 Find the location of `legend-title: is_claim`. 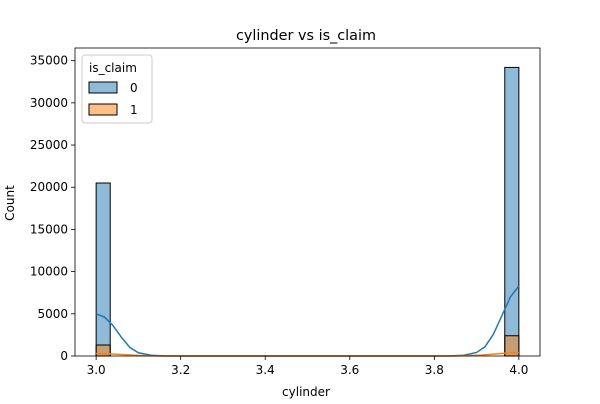

legend-title: is_claim is located at coordinates (113, 68).